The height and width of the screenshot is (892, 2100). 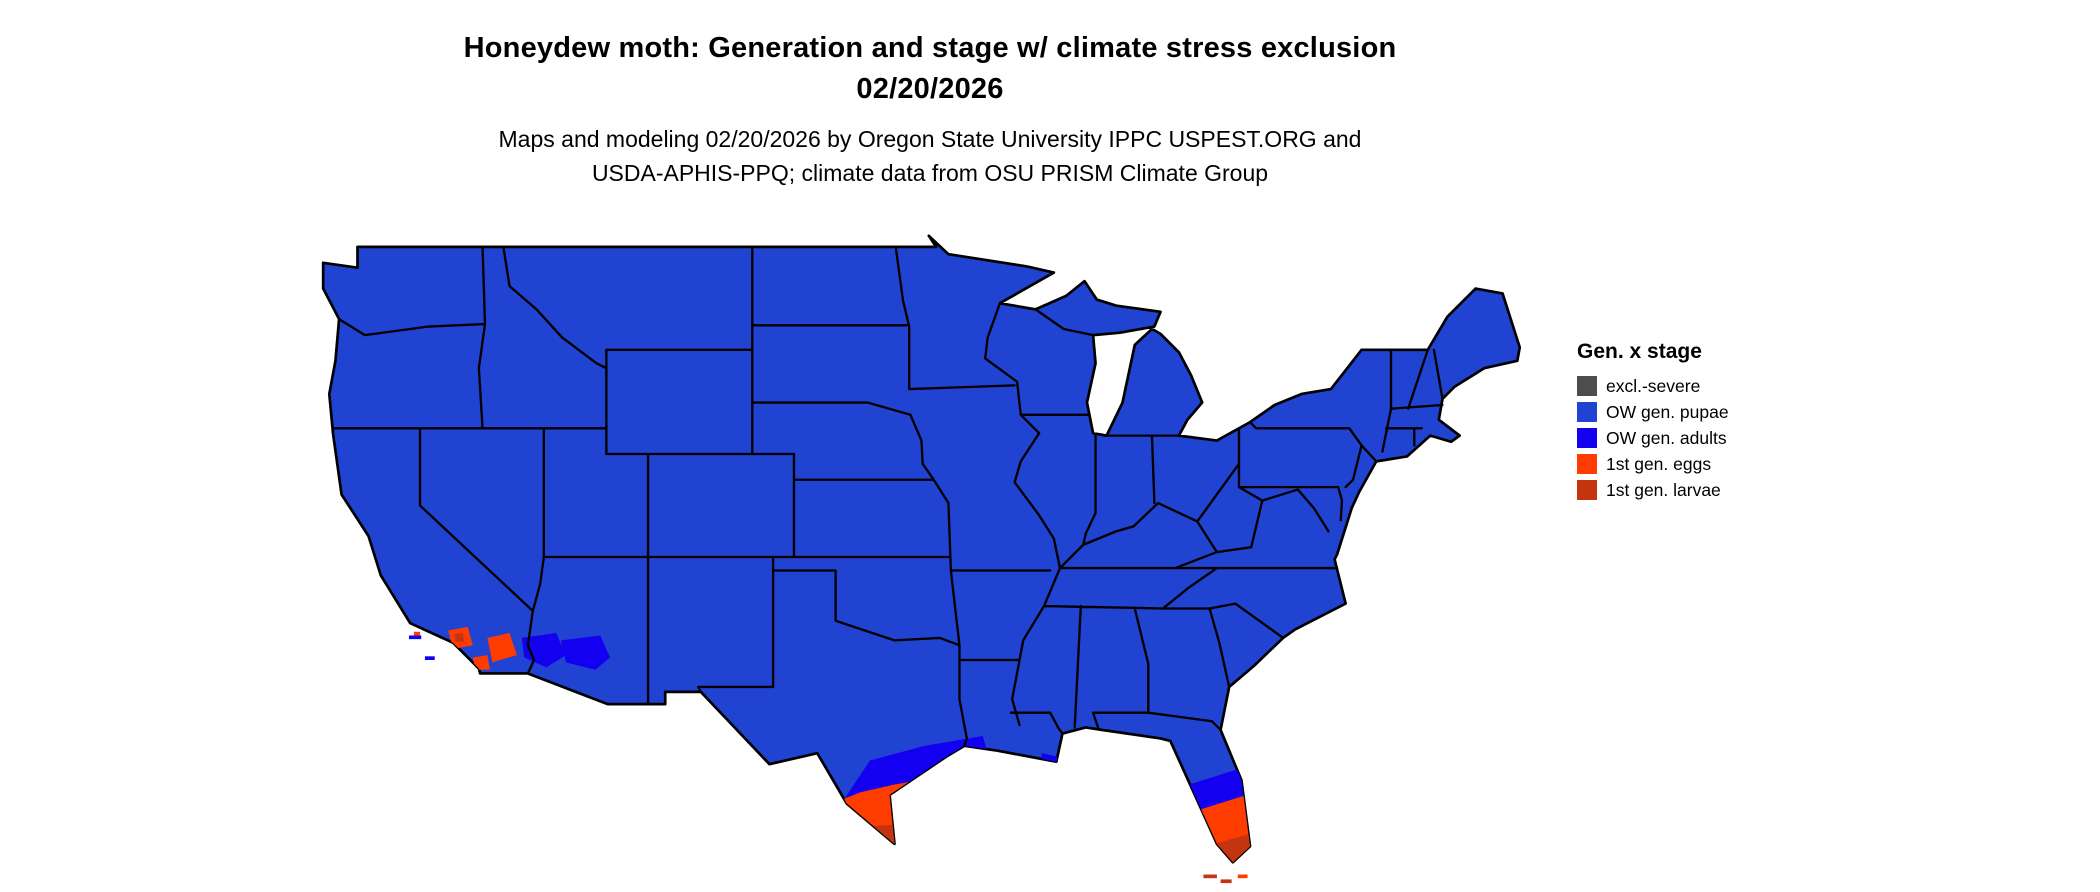 What do you see at coordinates (1052, 763) in the screenshot?
I see `region-louisiana-delta-adults` at bounding box center [1052, 763].